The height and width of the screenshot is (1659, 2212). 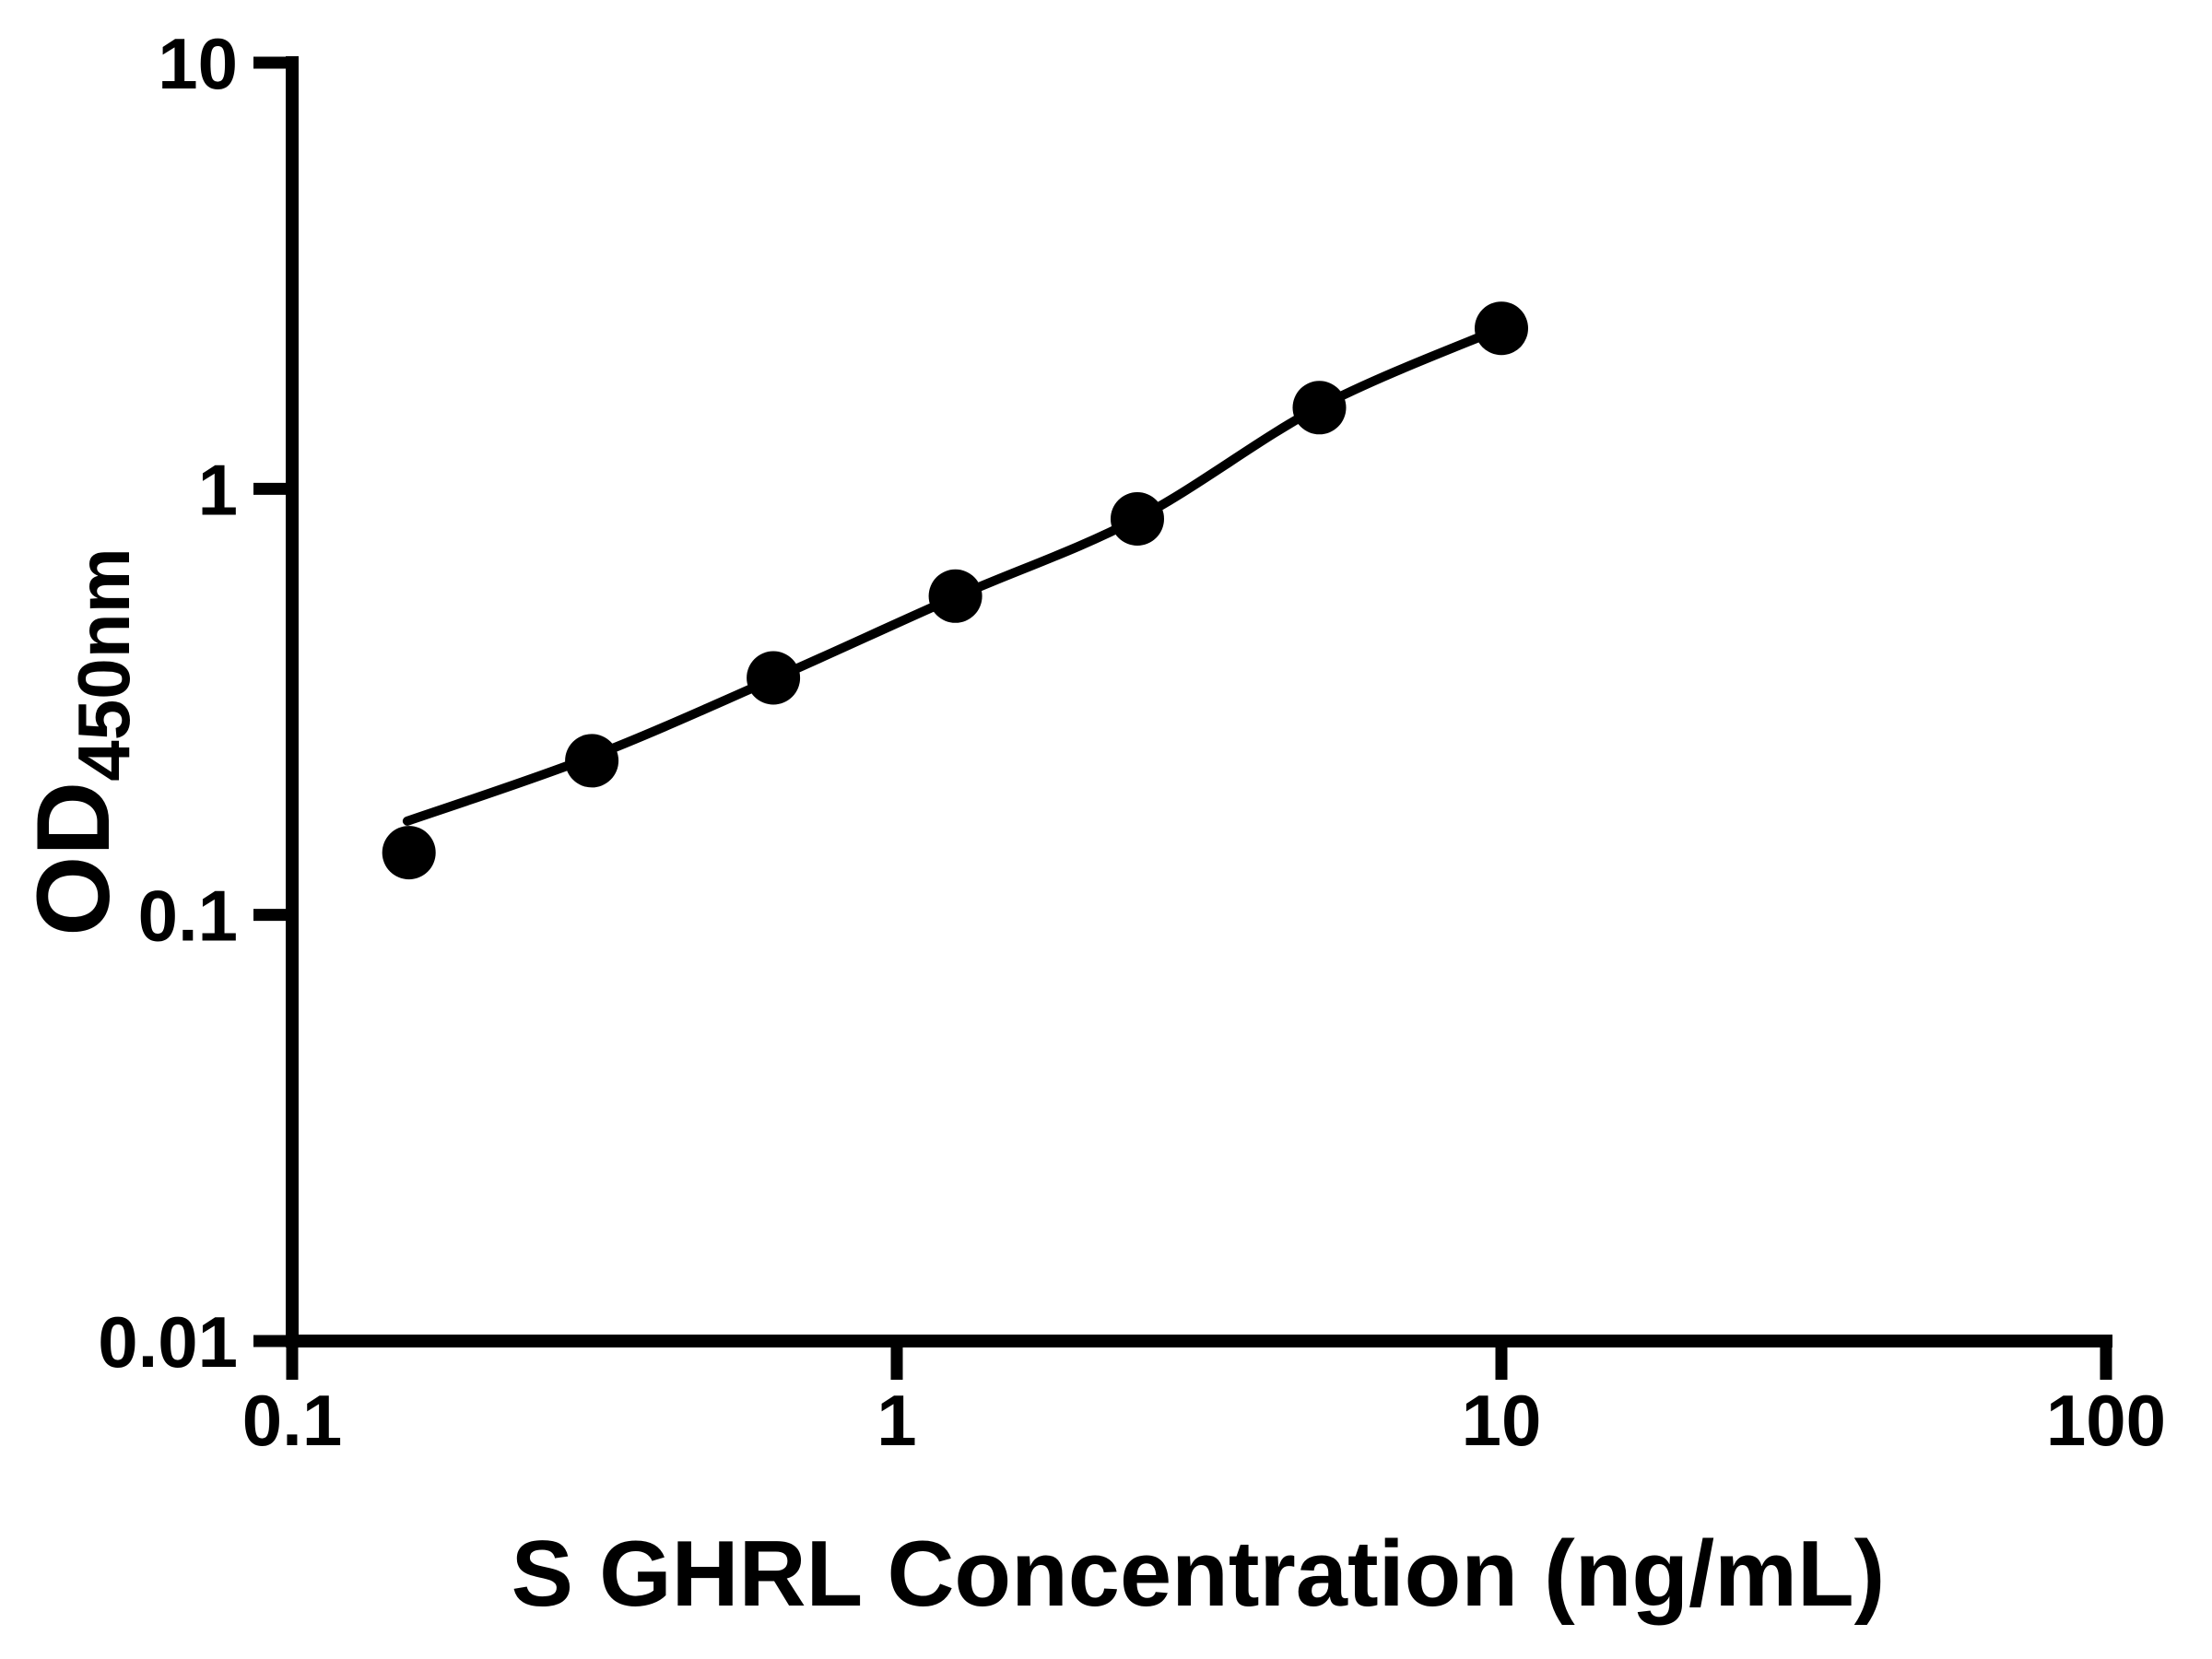 What do you see at coordinates (198, 63) in the screenshot?
I see `y-tick-label: 10` at bounding box center [198, 63].